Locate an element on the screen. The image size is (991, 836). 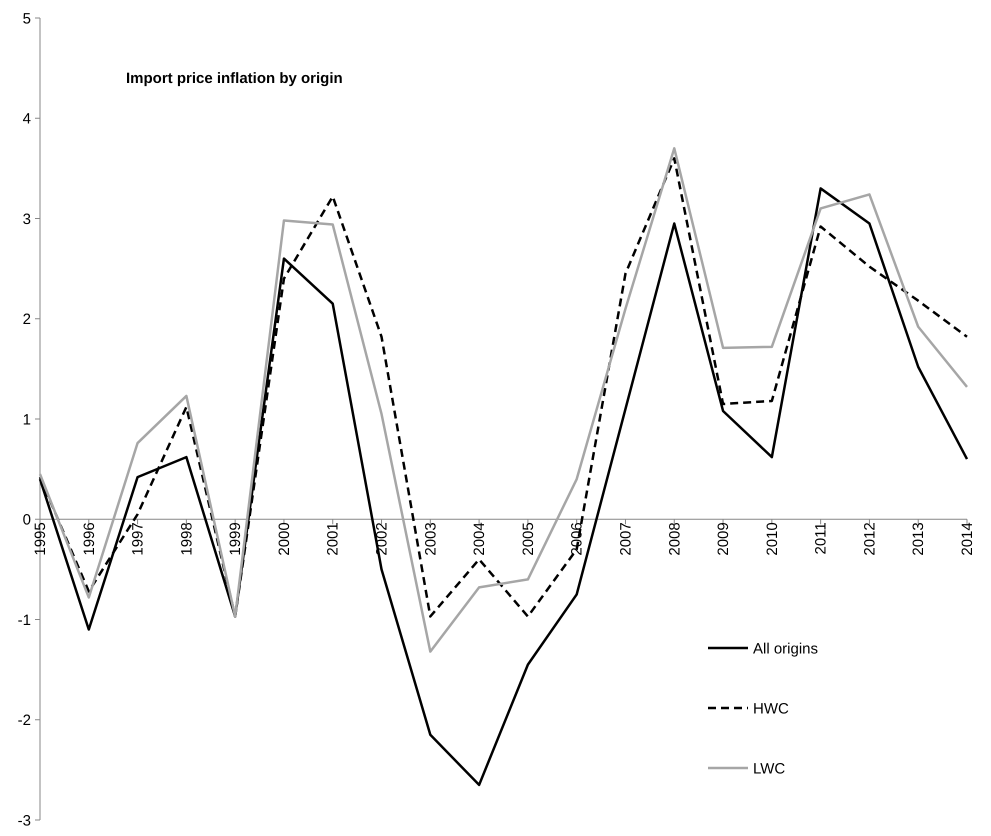
x-tick-label: 1999 is located at coordinates (235, 539).